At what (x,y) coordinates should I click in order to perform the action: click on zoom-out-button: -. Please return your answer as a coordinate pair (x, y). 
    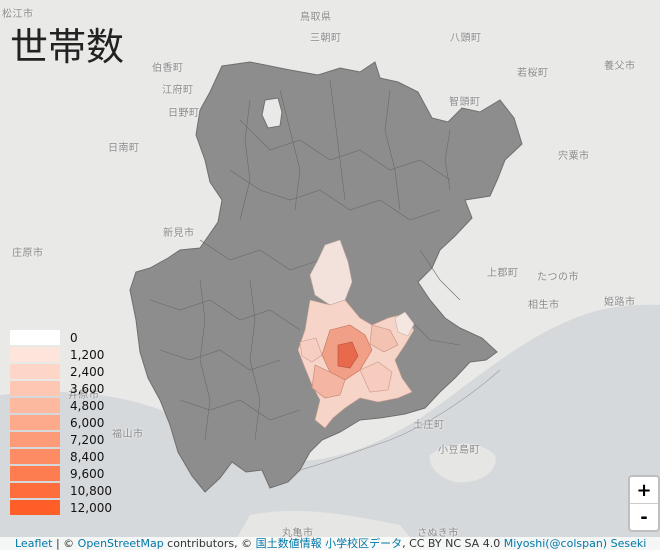
    Looking at the image, I should click on (644, 516).